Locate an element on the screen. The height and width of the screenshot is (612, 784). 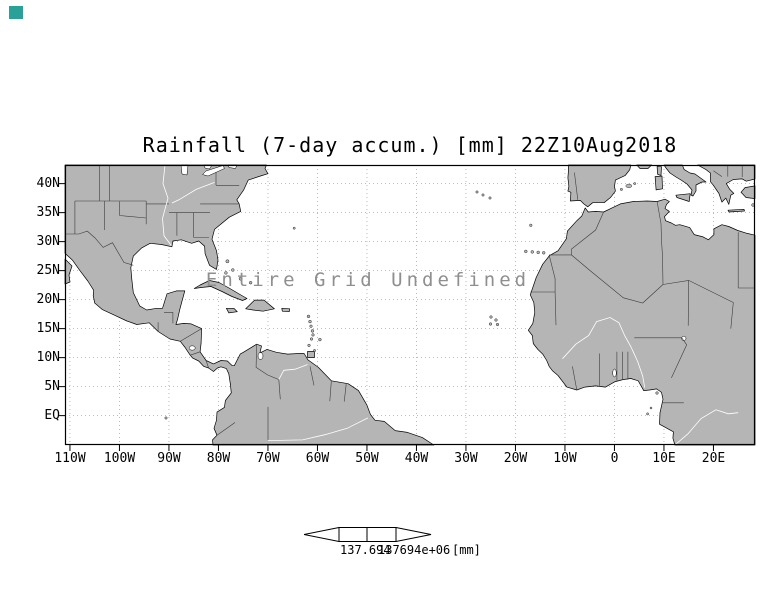
y-tick-label: 40N is located at coordinates (48, 183).